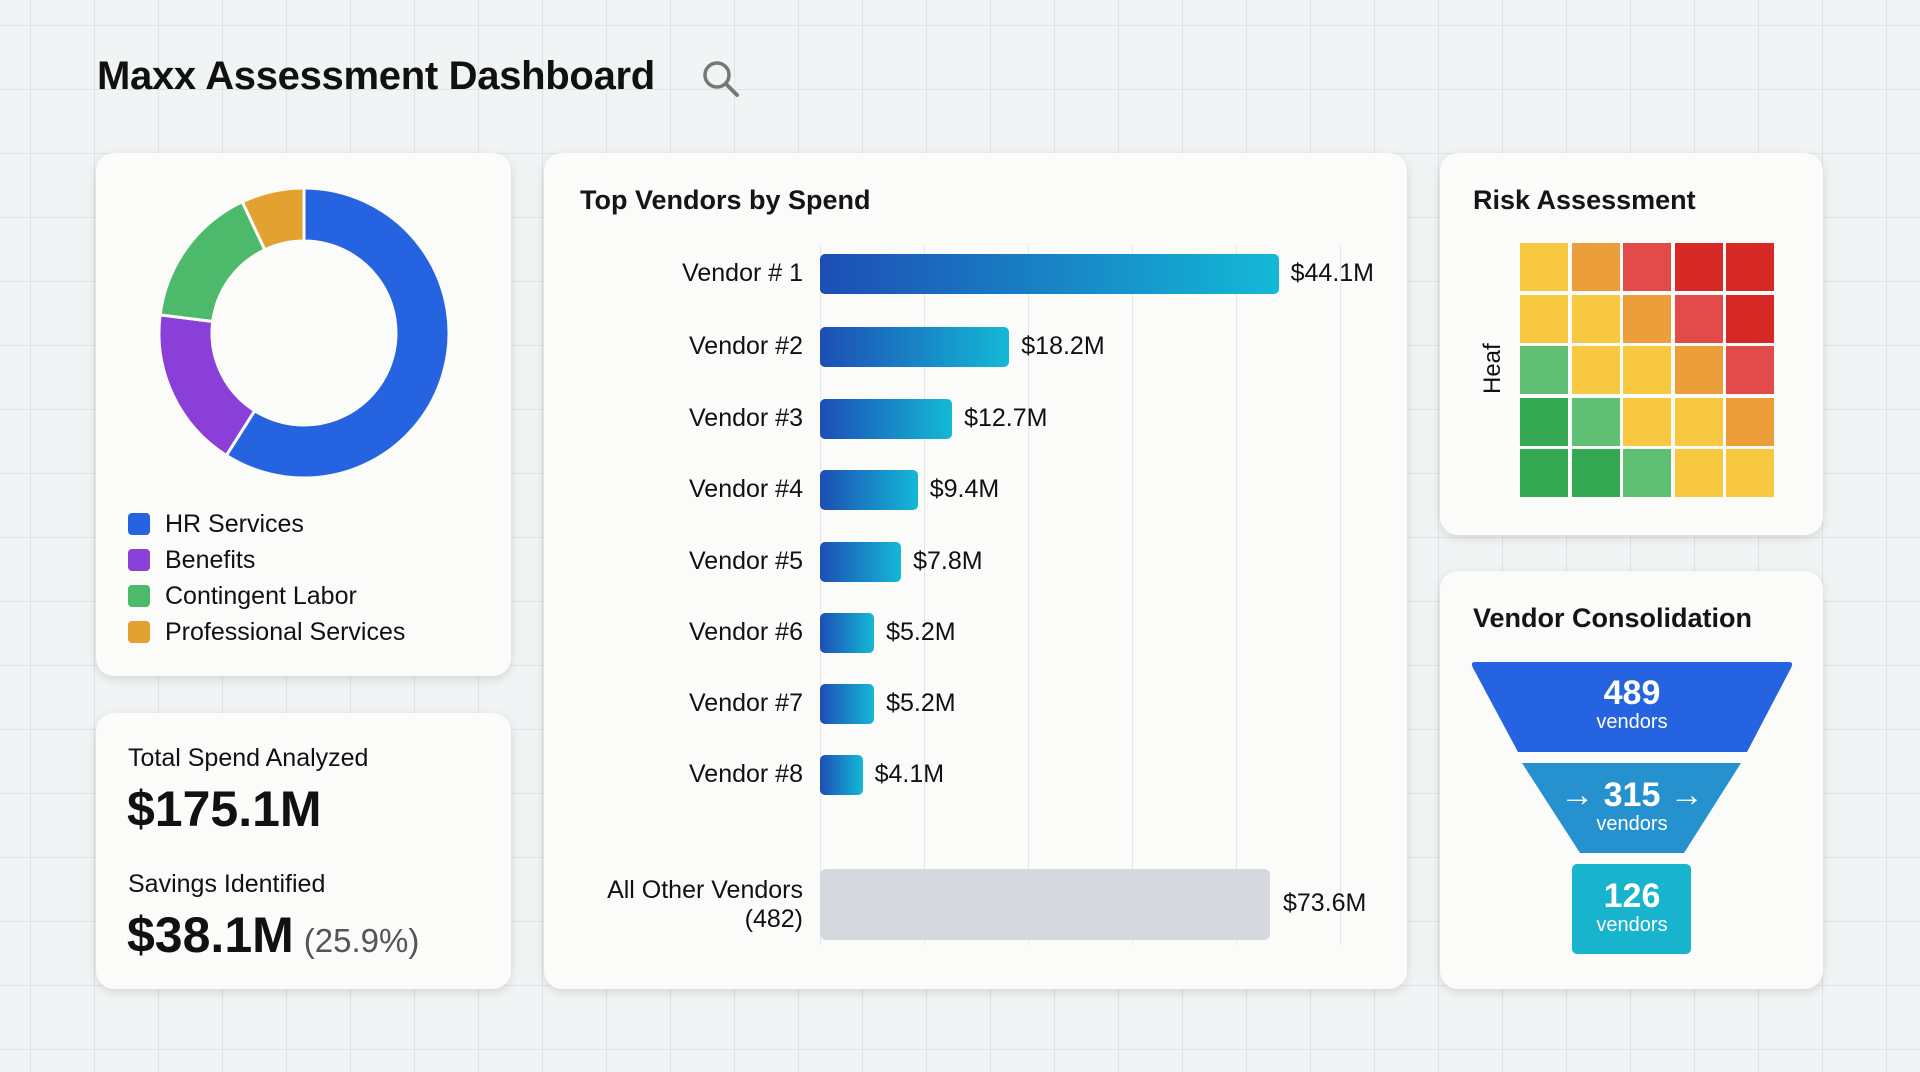 This screenshot has height=1072, width=1920. What do you see at coordinates (1613, 618) in the screenshot?
I see `vendor-consolidation-title: Vendor Consolidation` at bounding box center [1613, 618].